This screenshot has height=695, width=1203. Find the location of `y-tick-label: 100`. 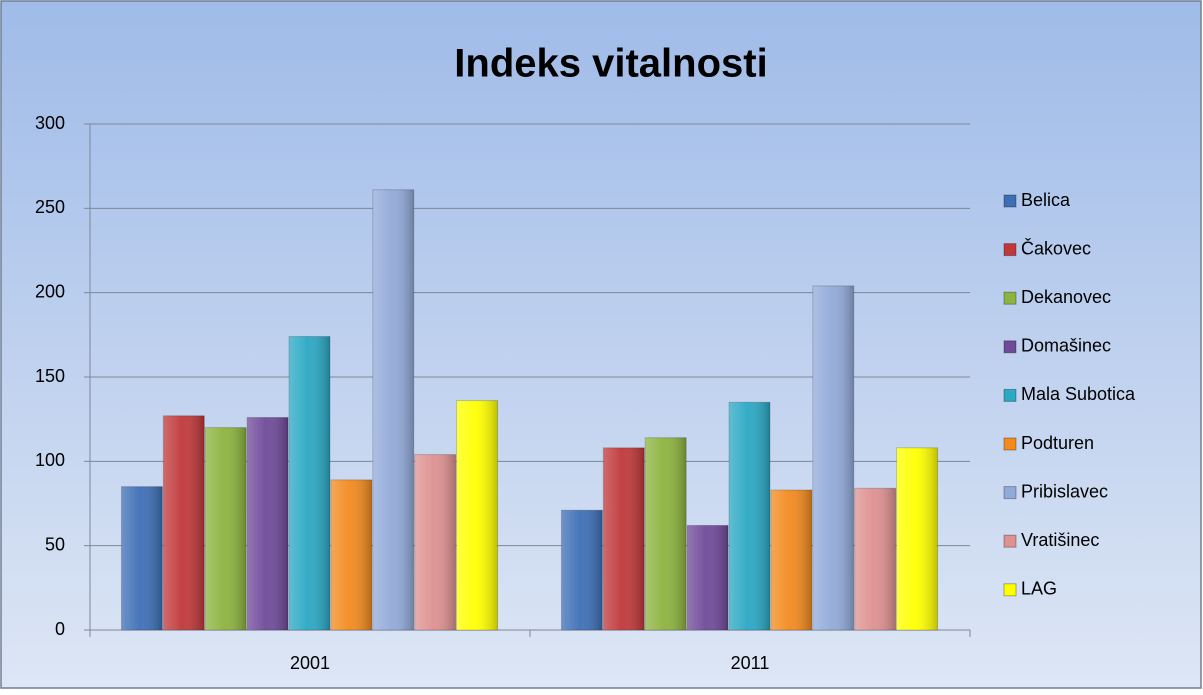

y-tick-label: 100 is located at coordinates (50, 460).